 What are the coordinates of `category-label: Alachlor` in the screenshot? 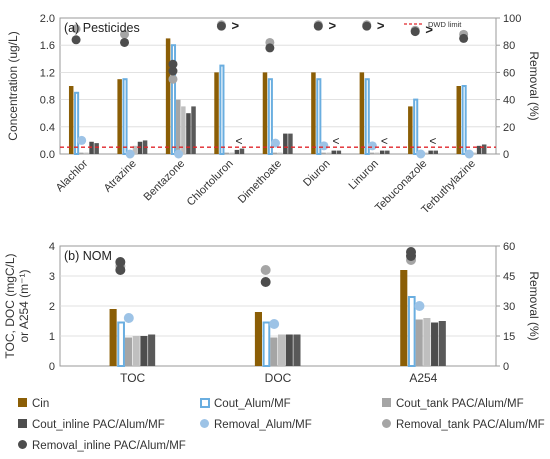 It's located at (72, 175).